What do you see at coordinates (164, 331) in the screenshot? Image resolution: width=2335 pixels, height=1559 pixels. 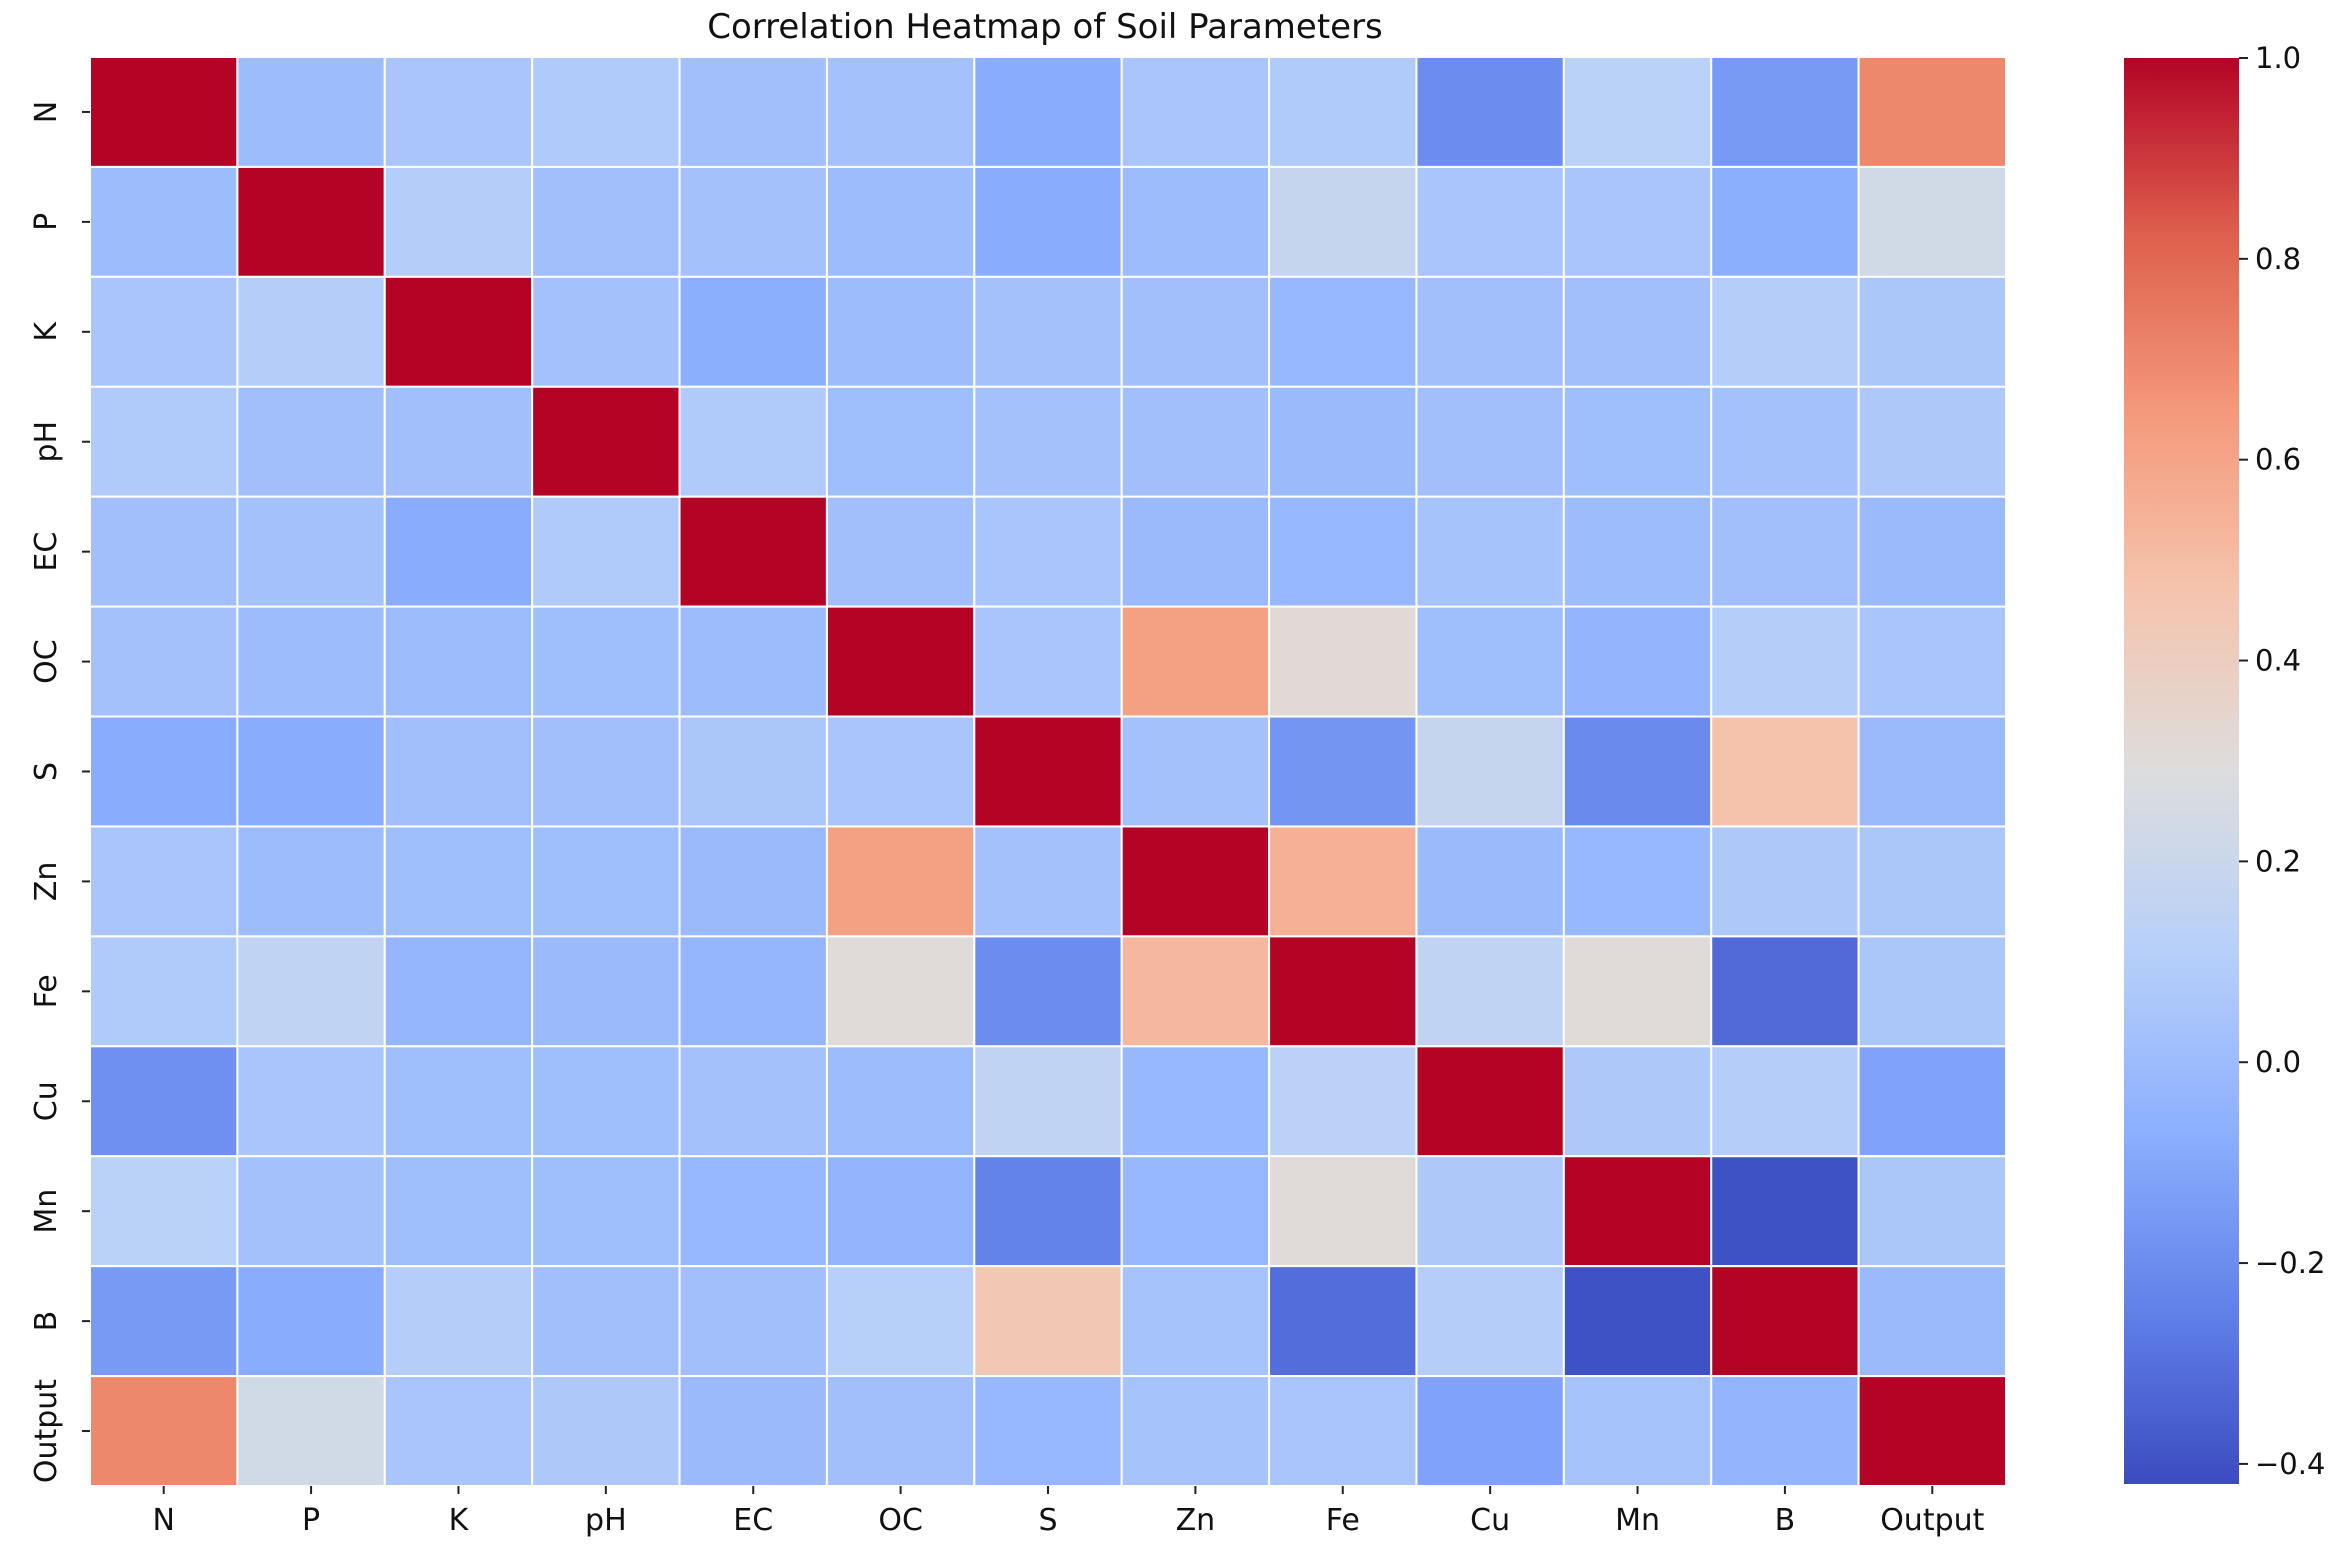 I see `heatmap-cell-K-N` at bounding box center [164, 331].